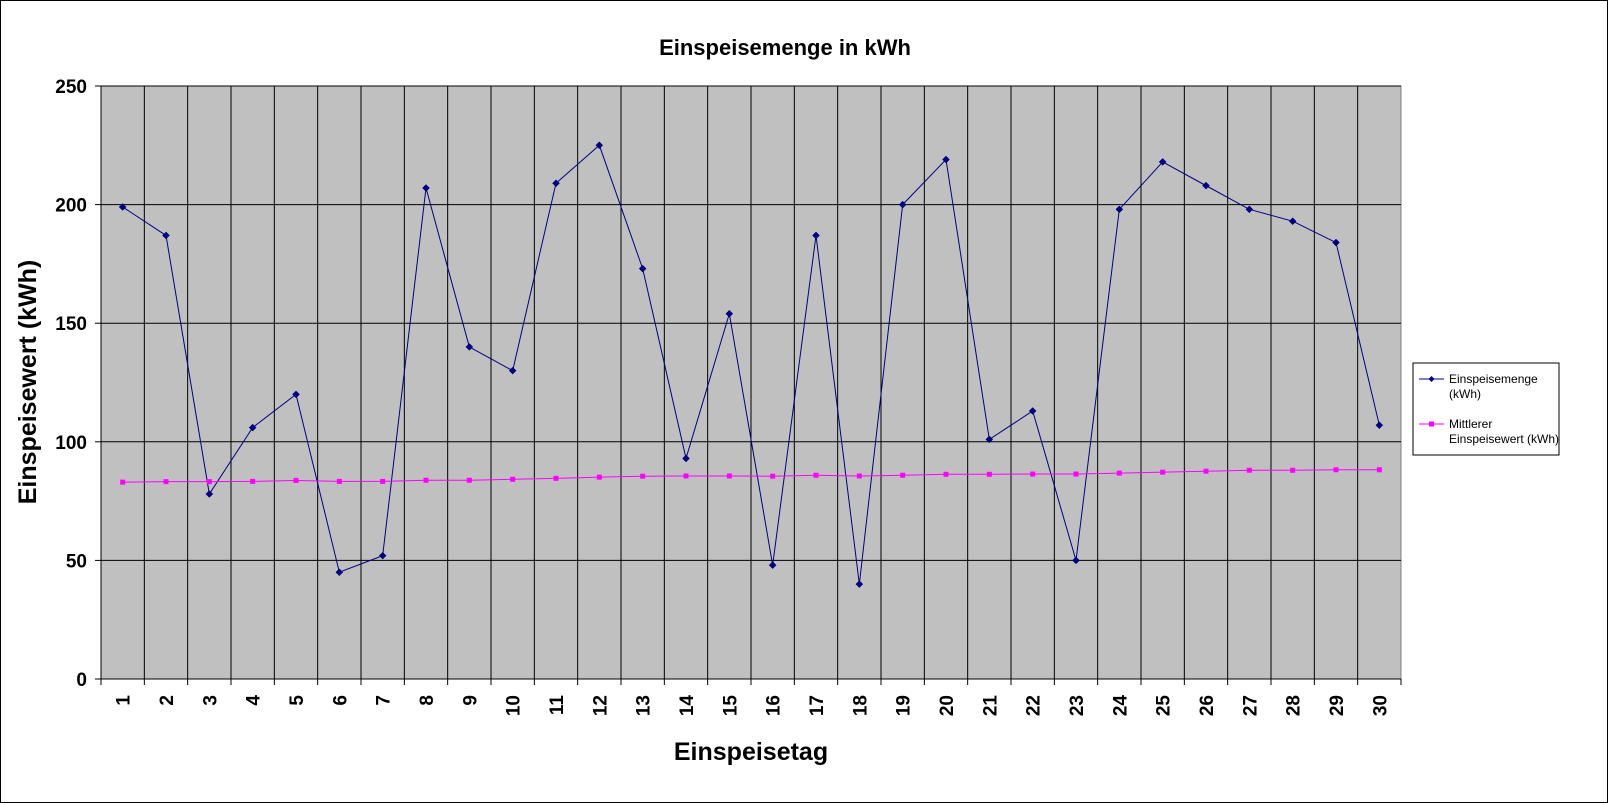 The height and width of the screenshot is (803, 1608). What do you see at coordinates (1034, 705) in the screenshot?
I see `x-tick-label: 22` at bounding box center [1034, 705].